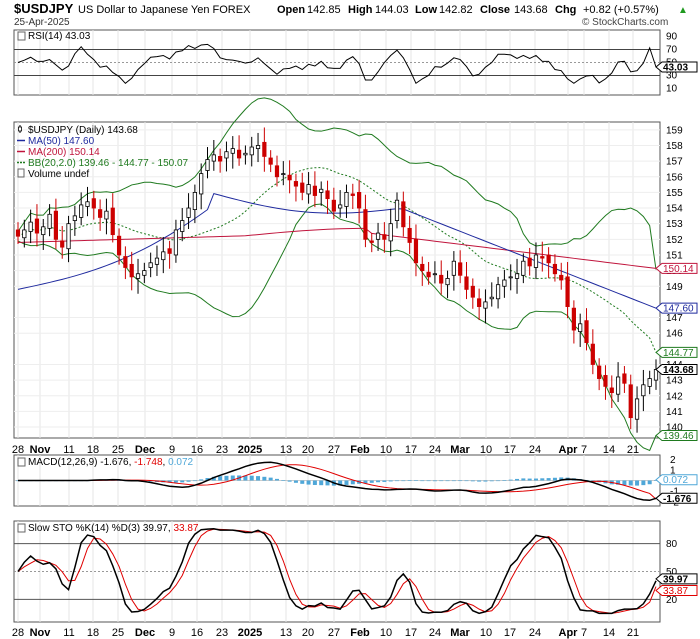 The width and height of the screenshot is (700, 639). I want to click on value-flag-text: 39.97, so click(675, 579).